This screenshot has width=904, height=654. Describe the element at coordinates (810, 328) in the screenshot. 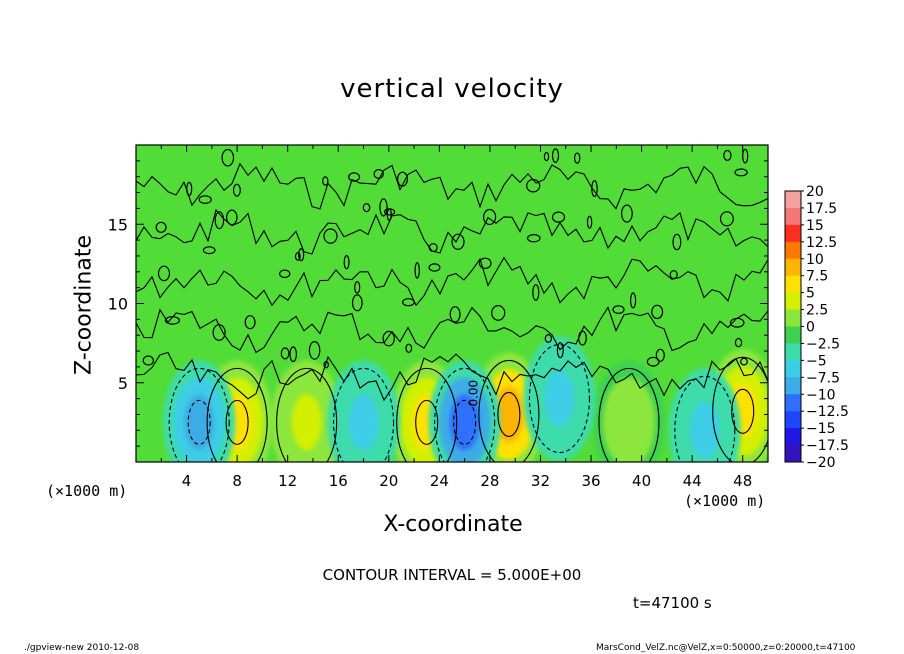

I see `colorbar-label: 0` at that location.